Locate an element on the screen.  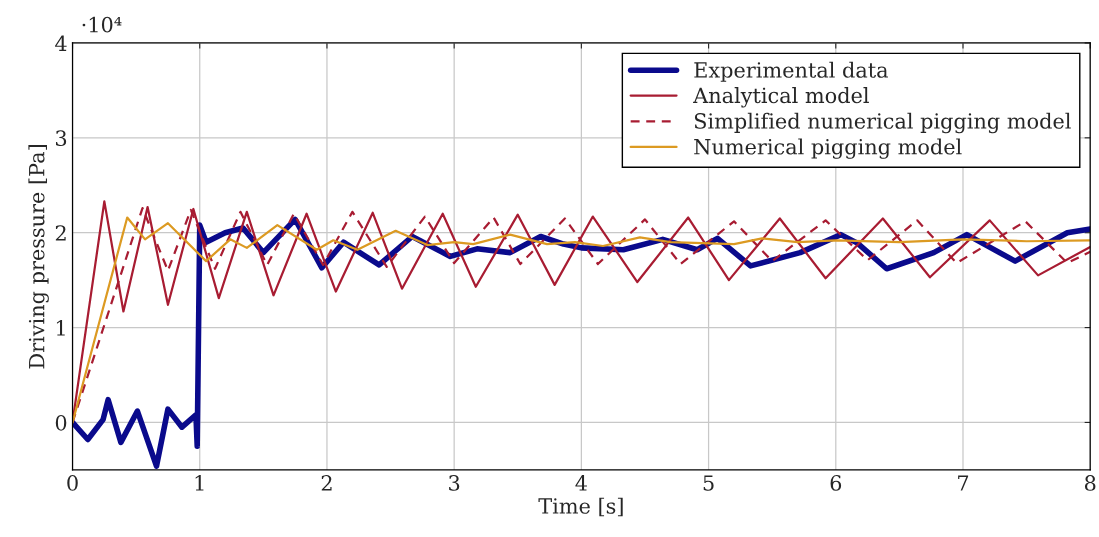
text: ·10⁴ is located at coordinates (102, 24).